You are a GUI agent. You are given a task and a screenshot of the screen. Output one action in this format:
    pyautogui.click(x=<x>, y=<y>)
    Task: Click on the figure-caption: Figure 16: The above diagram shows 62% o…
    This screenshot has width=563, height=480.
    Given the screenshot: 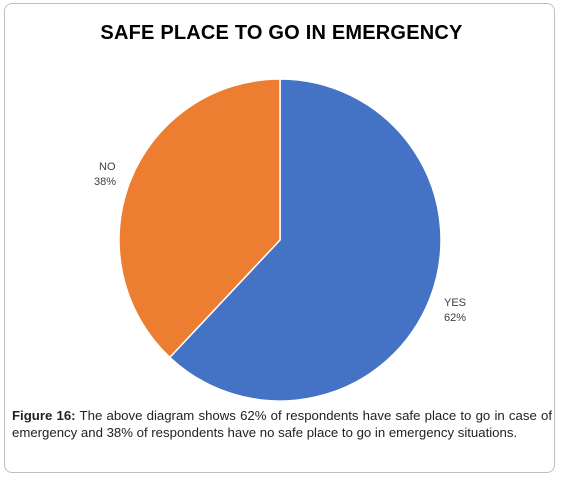 What is the action you would take?
    pyautogui.click(x=282, y=424)
    